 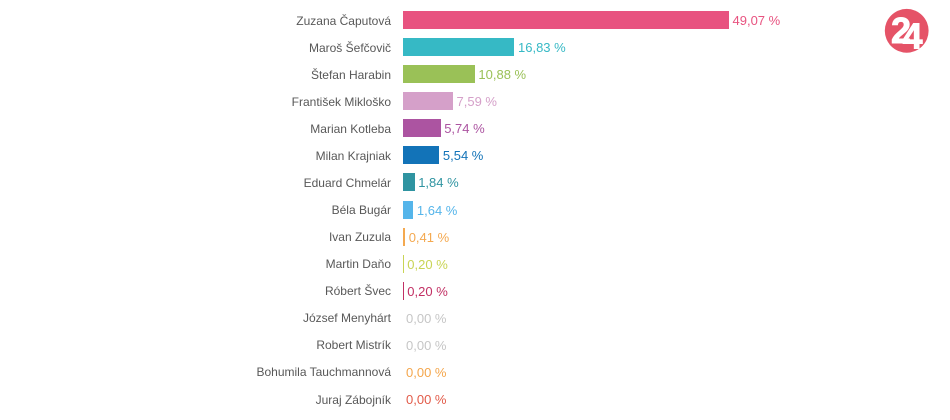 What do you see at coordinates (913, 35) in the screenshot?
I see `svg-text: 4` at bounding box center [913, 35].